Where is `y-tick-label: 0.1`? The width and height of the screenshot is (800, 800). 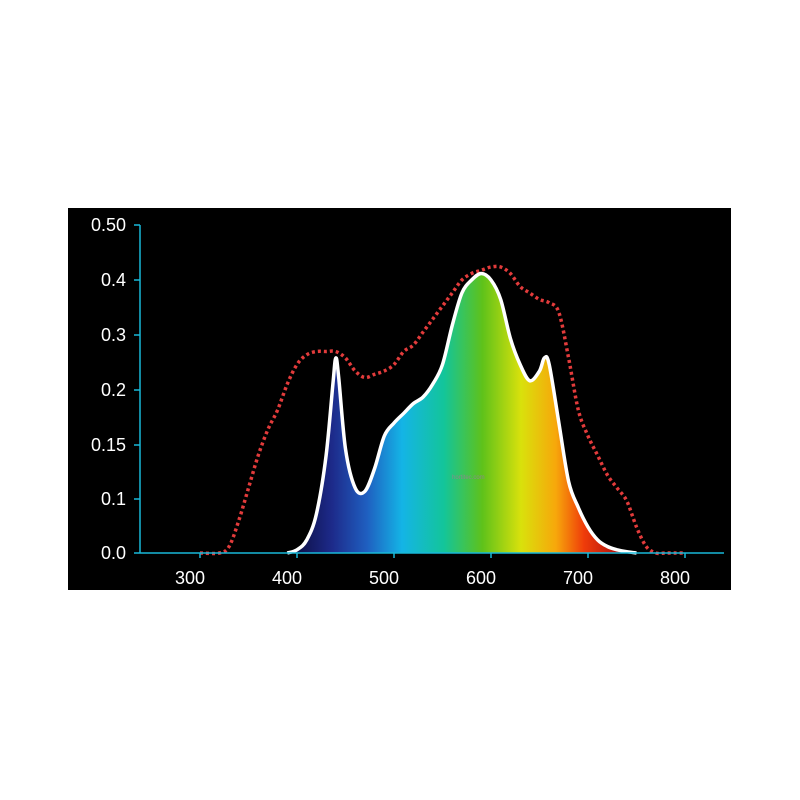
y-tick-label: 0.1 is located at coordinates (113, 499).